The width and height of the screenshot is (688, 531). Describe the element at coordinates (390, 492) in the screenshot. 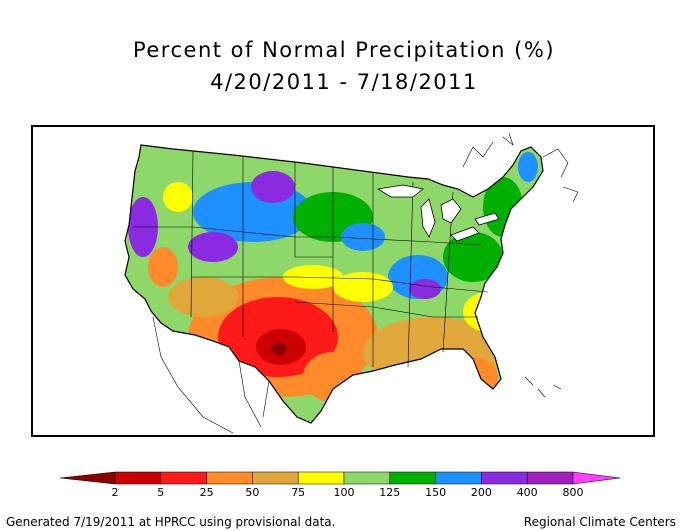

I see `legend-tick-label: 125` at that location.